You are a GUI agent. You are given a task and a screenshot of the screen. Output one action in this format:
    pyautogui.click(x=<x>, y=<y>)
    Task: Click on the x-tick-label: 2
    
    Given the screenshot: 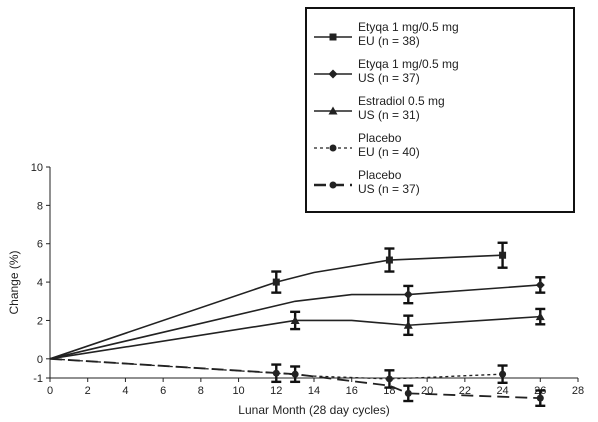 What is the action you would take?
    pyautogui.click(x=88, y=391)
    